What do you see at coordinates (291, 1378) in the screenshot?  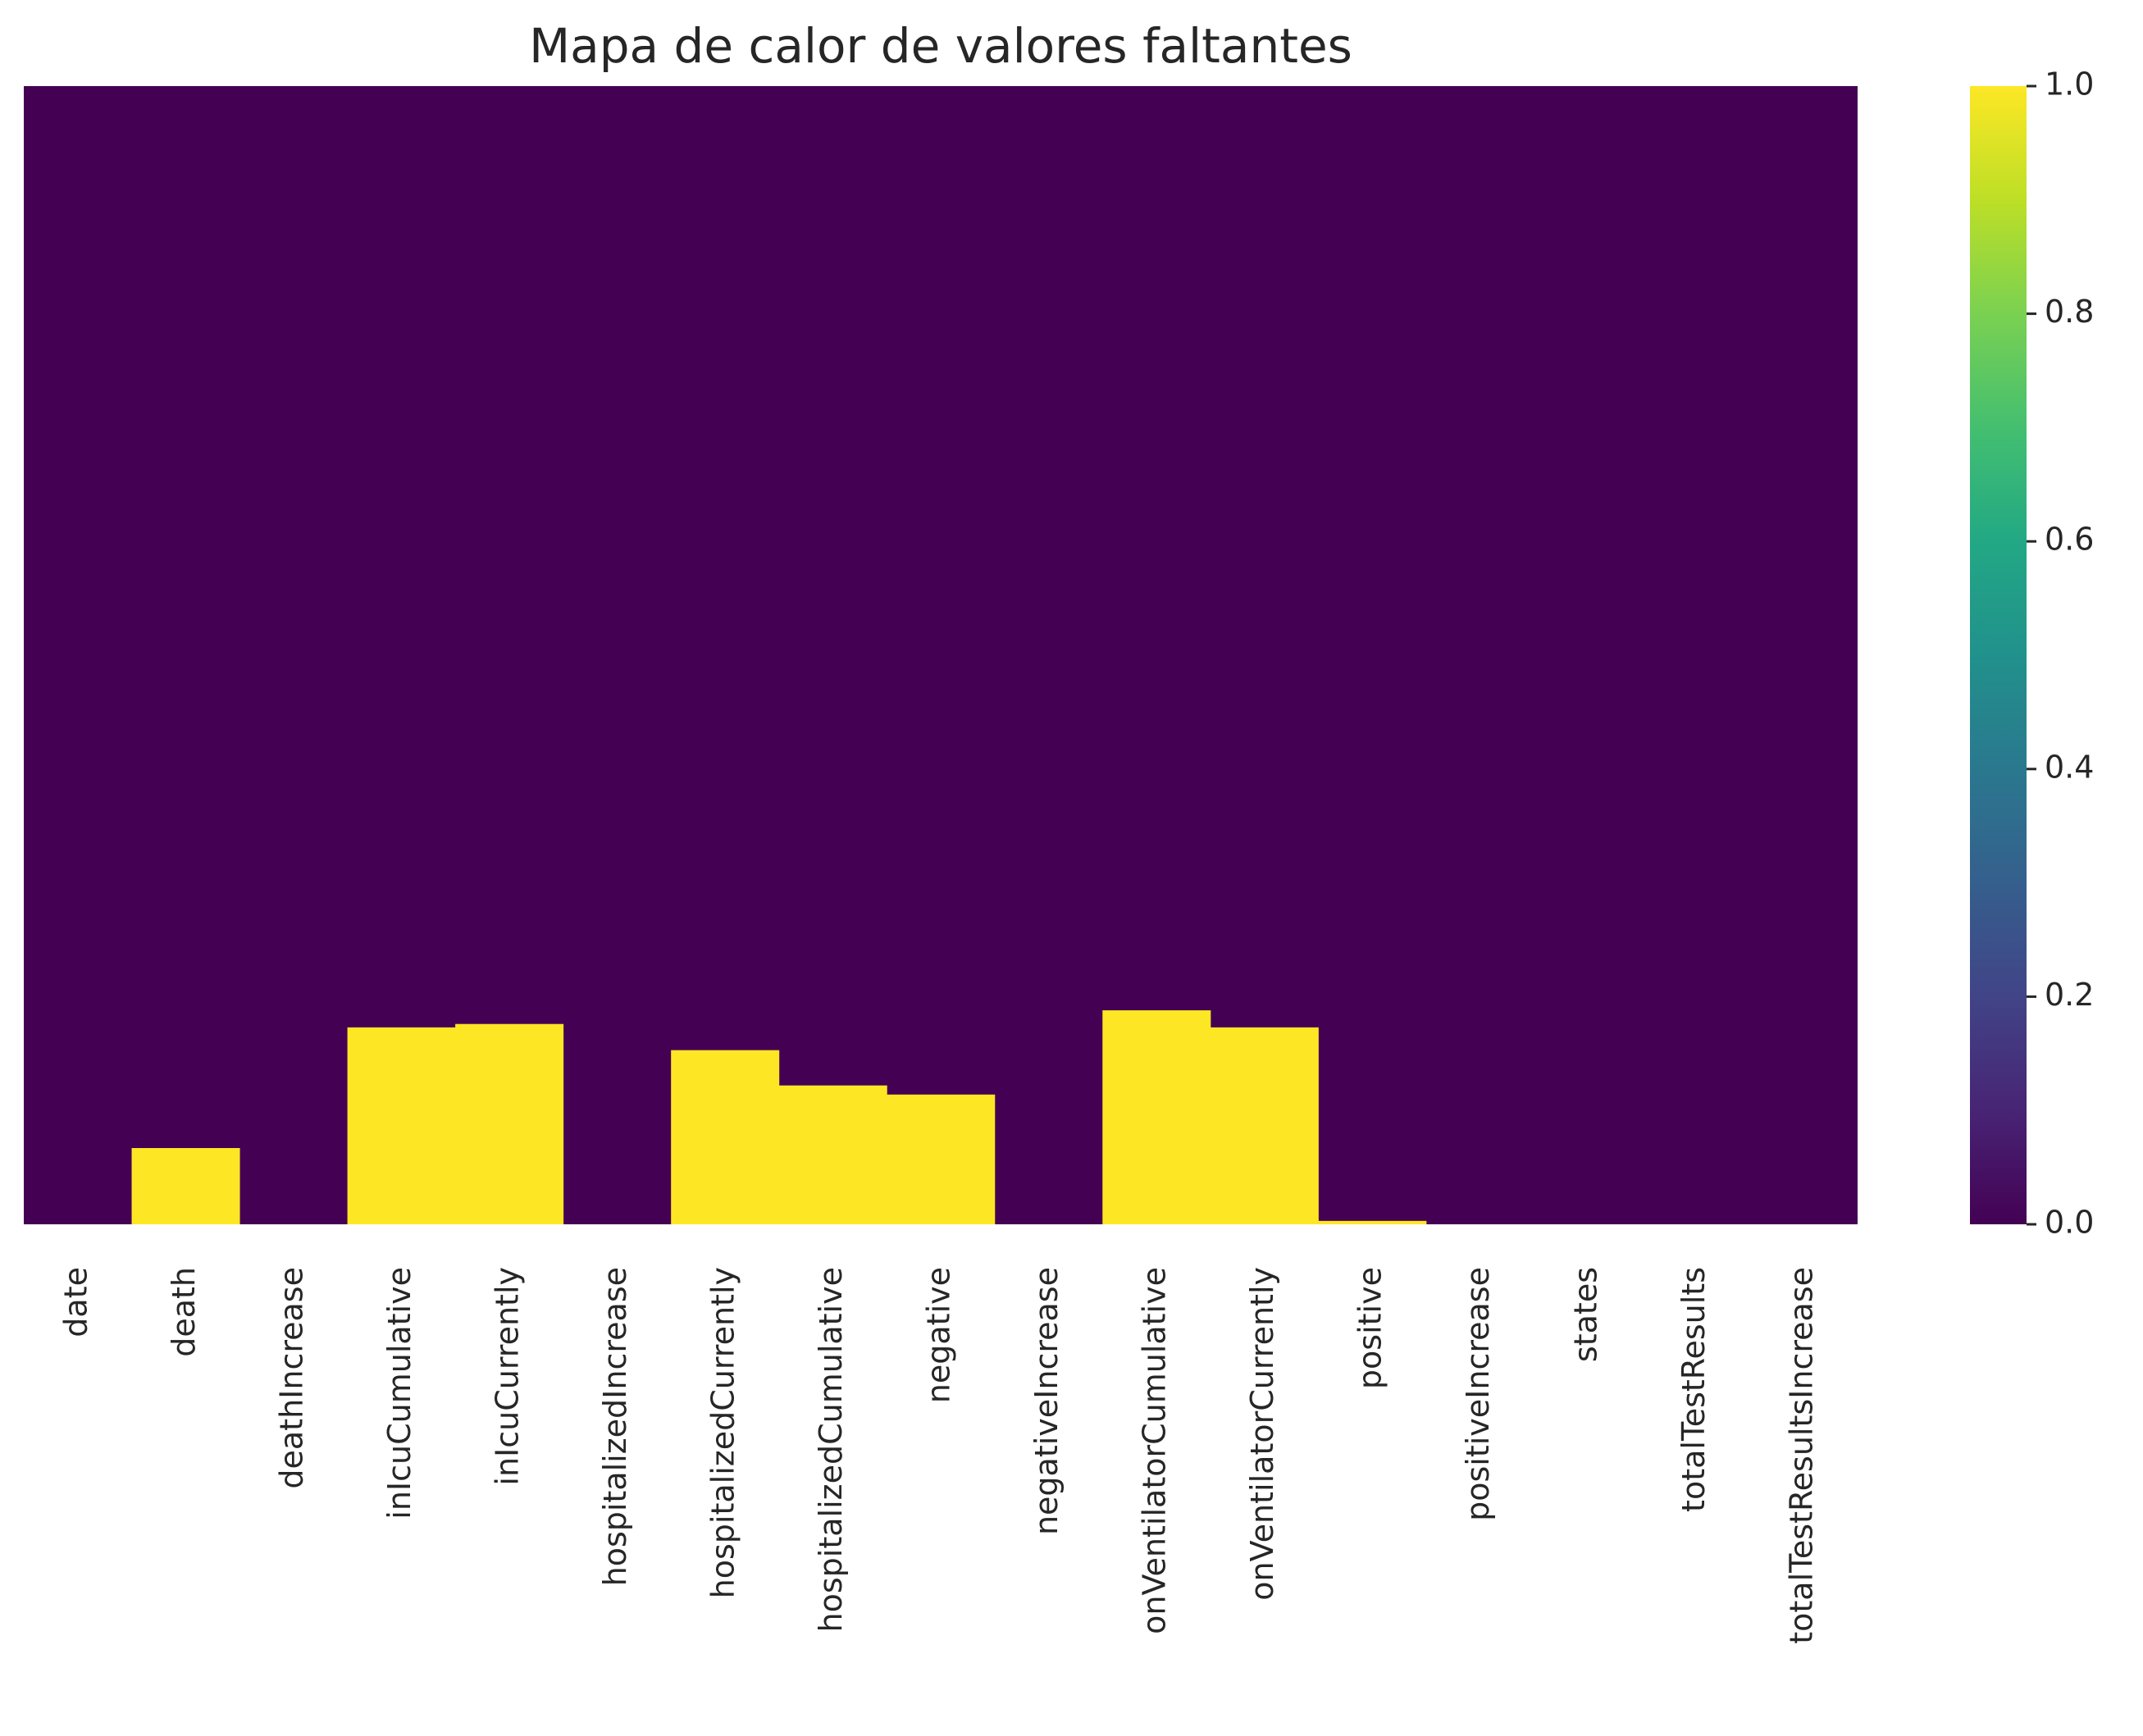 I see `x-tick-label-deathIncrease: deathIncrease` at bounding box center [291, 1378].